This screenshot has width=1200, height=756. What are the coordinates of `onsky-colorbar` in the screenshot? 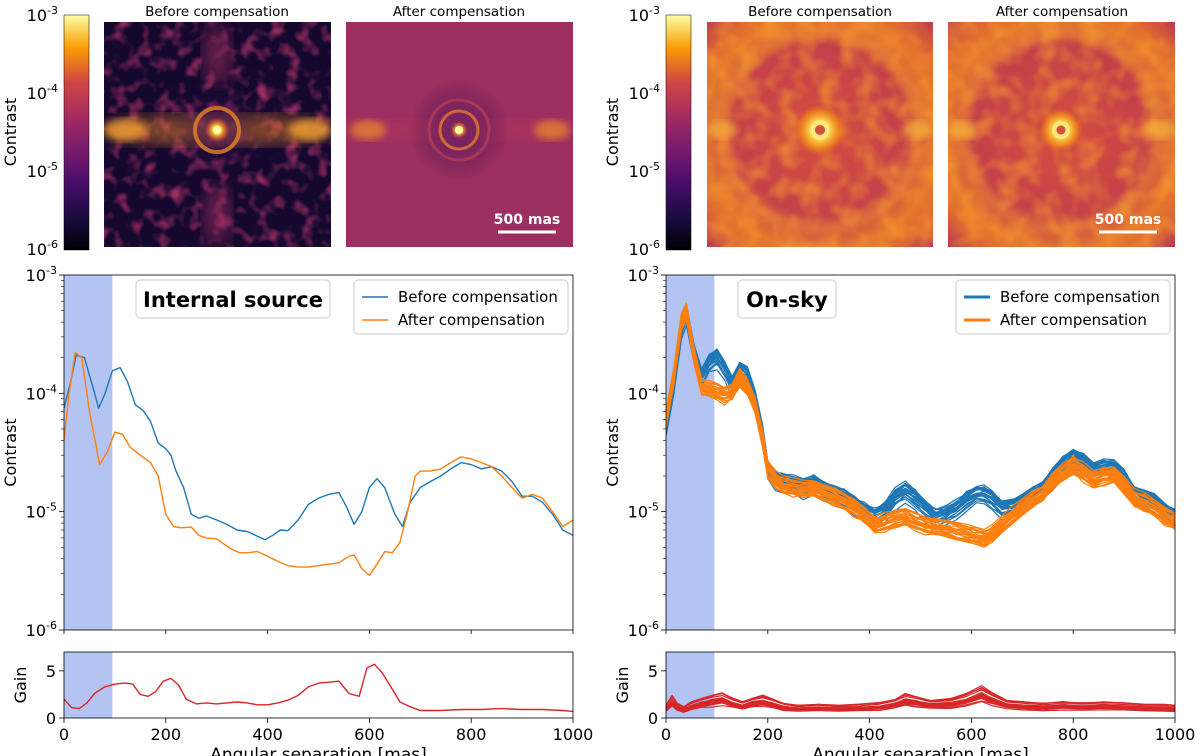 It's located at (678, 132).